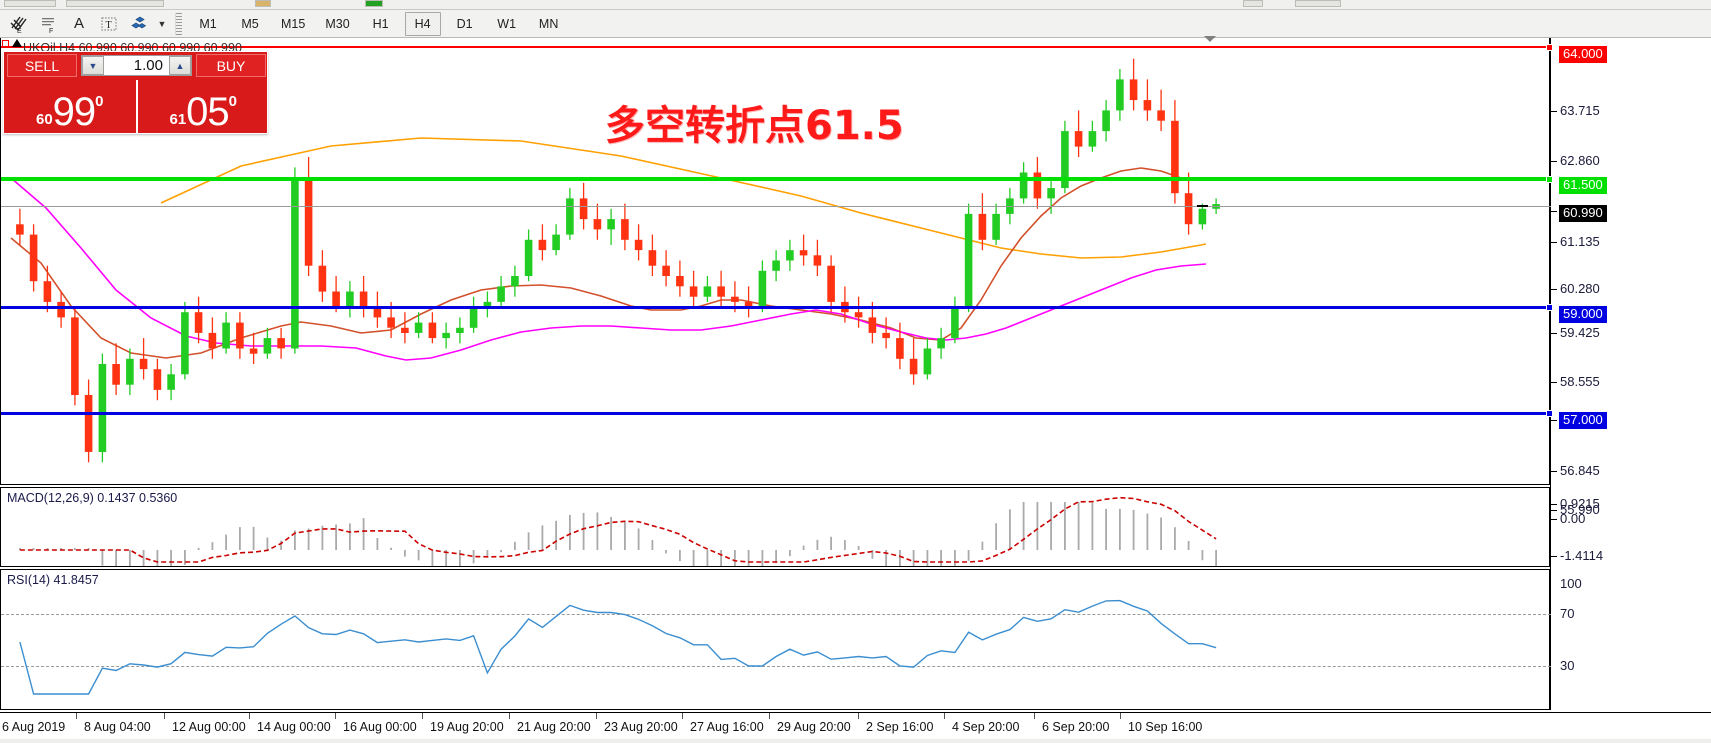 Image resolution: width=1711 pixels, height=743 pixels. What do you see at coordinates (467, 727) in the screenshot?
I see `time-tick-label: 19 Aug 20:00` at bounding box center [467, 727].